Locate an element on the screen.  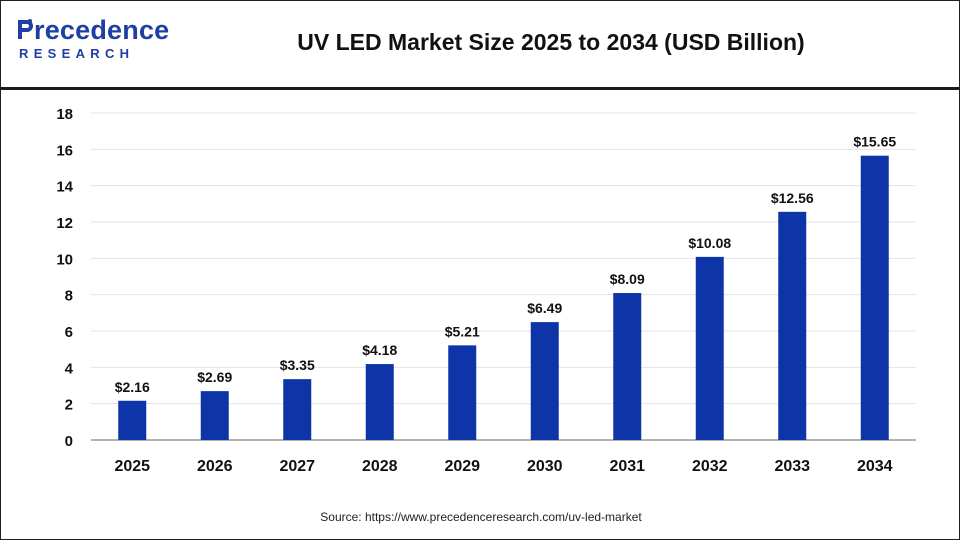
x-tick-label-2028: 2028 is located at coordinates (380, 466).